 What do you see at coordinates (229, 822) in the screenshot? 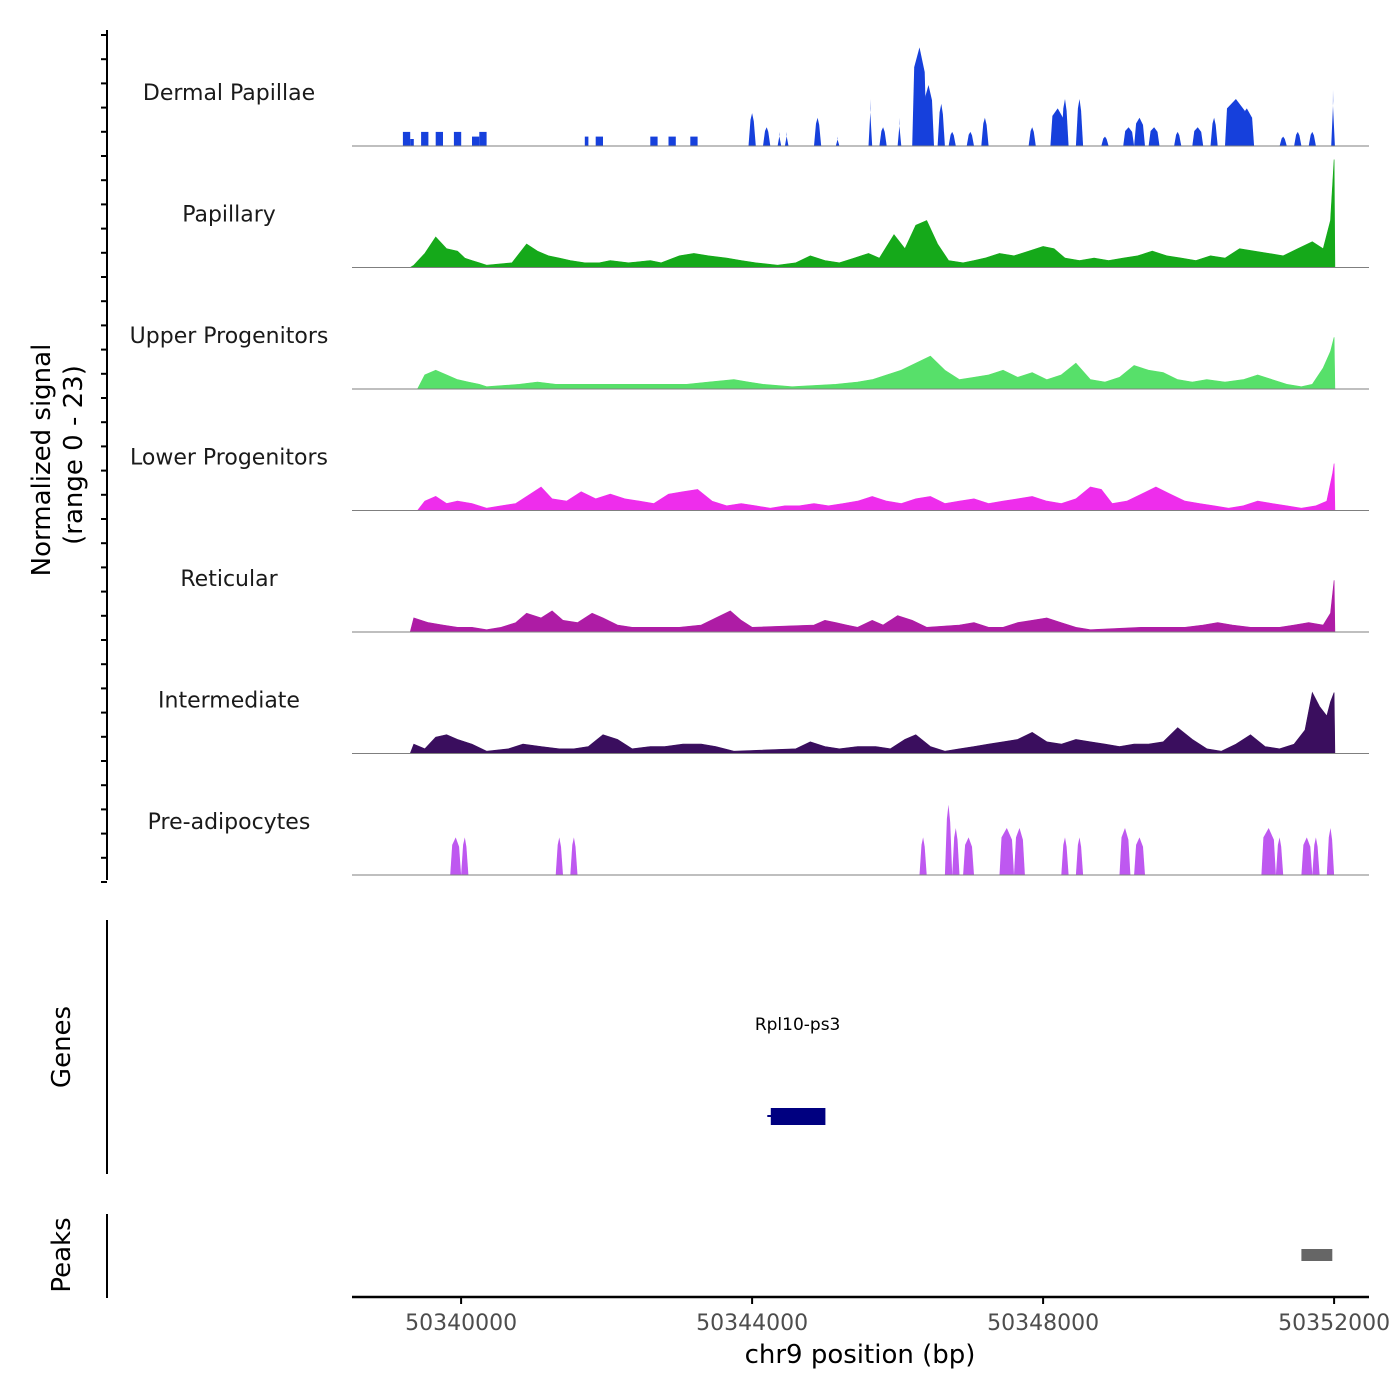
I see `track-label: Pre-adipocytes` at bounding box center [229, 822].